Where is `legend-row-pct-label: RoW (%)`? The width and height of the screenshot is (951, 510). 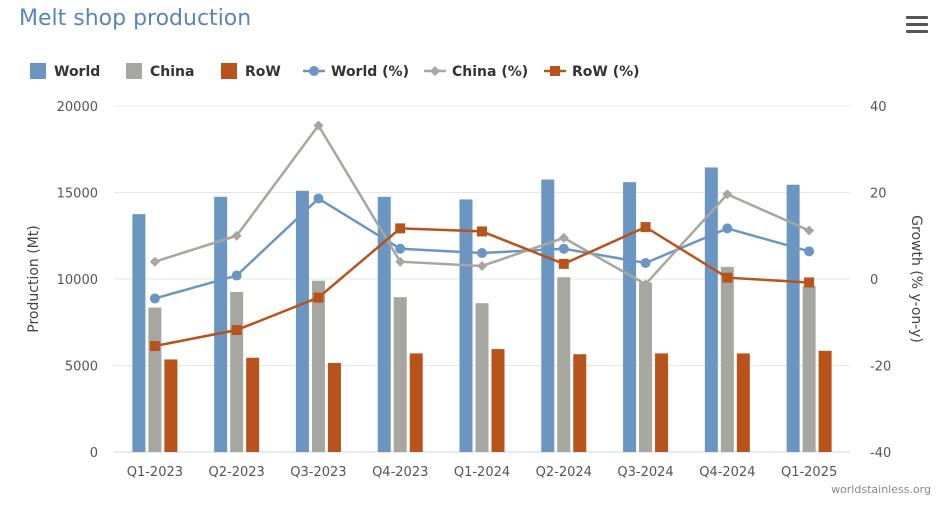
legend-row-pct-label: RoW (%) is located at coordinates (606, 72).